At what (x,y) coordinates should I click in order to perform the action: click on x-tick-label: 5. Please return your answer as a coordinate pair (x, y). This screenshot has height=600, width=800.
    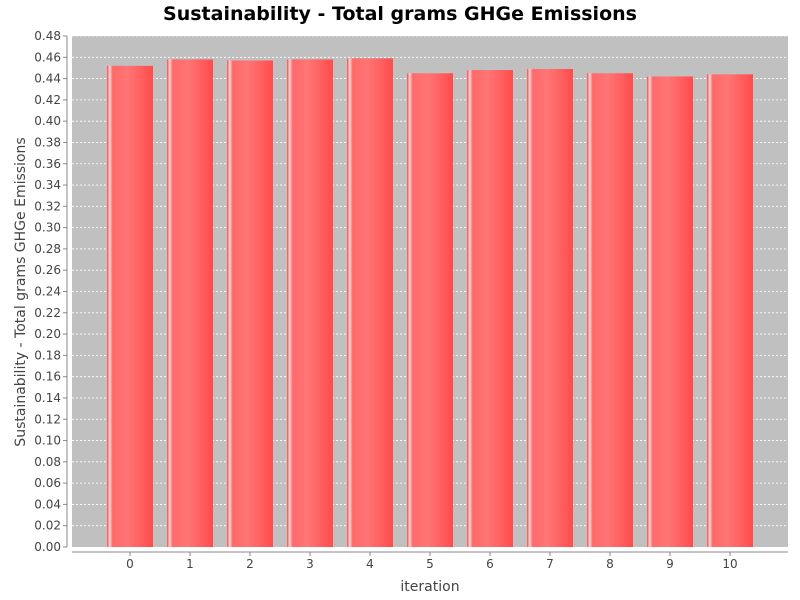
    Looking at the image, I should click on (430, 564).